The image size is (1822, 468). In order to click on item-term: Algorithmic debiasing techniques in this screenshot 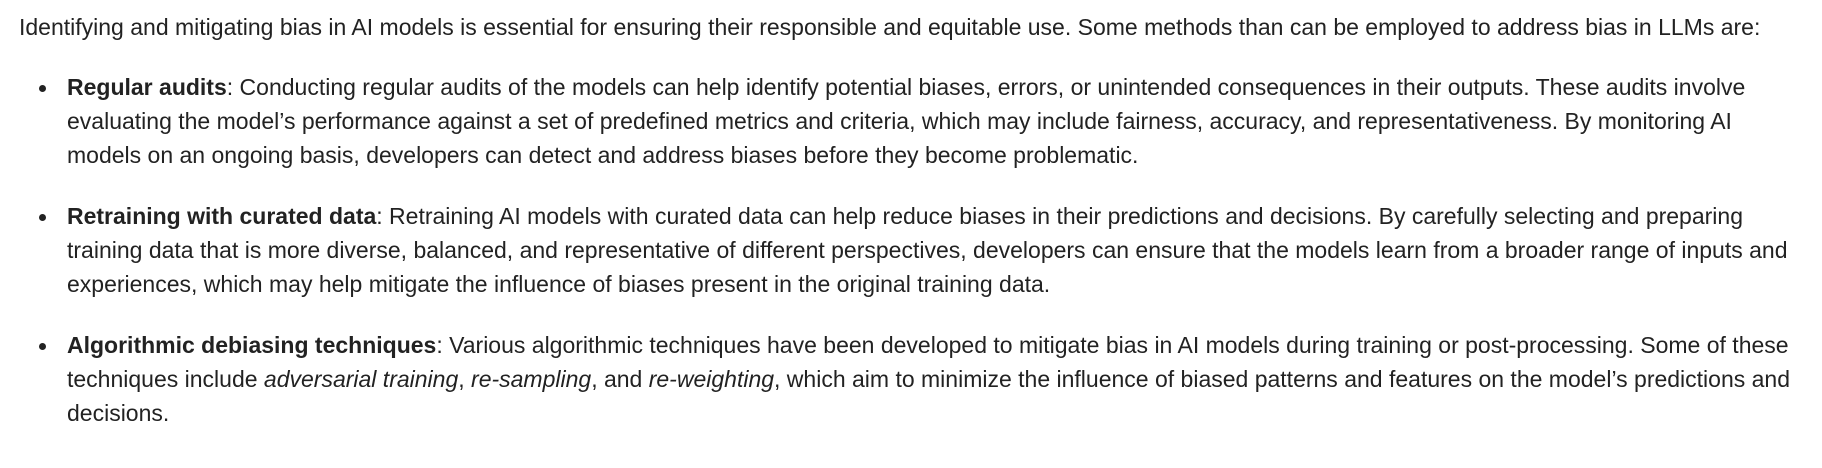, I will do `click(252, 345)`.